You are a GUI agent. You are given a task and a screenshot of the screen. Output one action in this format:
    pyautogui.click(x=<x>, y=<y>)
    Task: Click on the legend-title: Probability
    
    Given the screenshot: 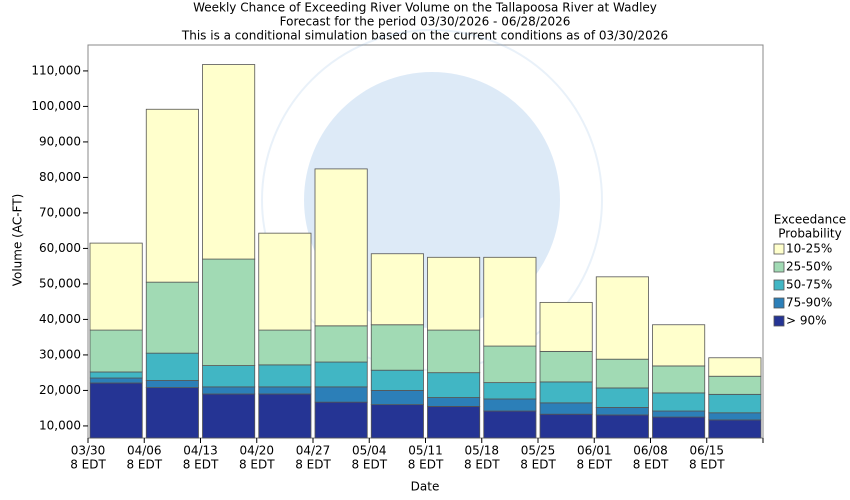 What is the action you would take?
    pyautogui.click(x=809, y=234)
    